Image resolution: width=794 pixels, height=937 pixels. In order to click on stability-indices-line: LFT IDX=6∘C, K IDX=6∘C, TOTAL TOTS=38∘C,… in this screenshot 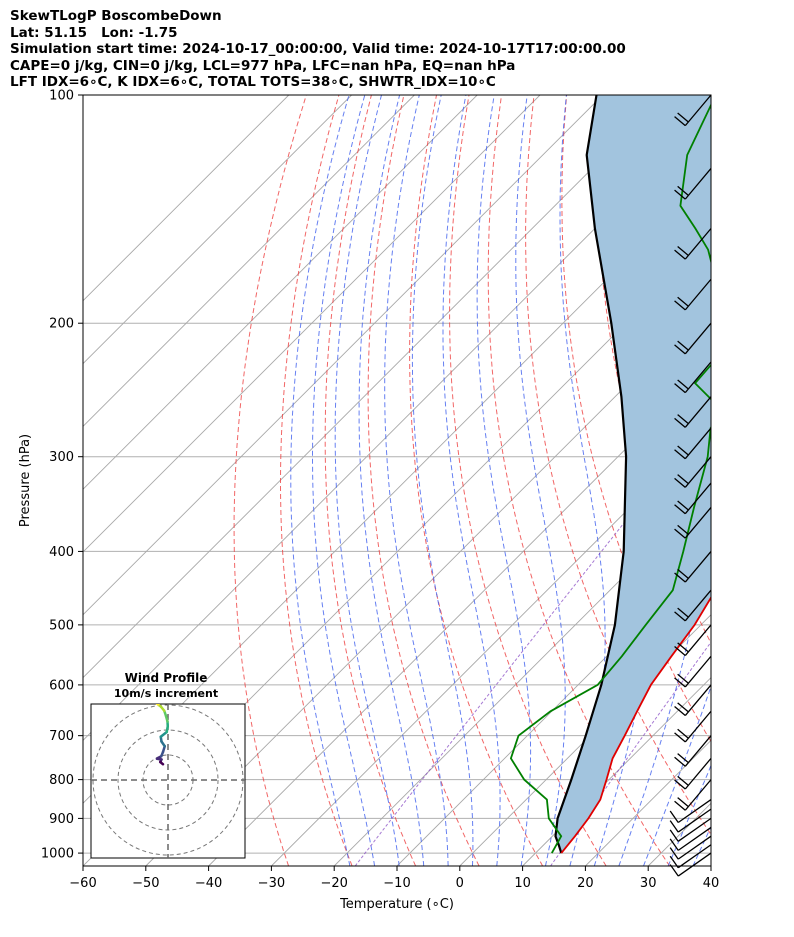, I will do `click(253, 82)`.